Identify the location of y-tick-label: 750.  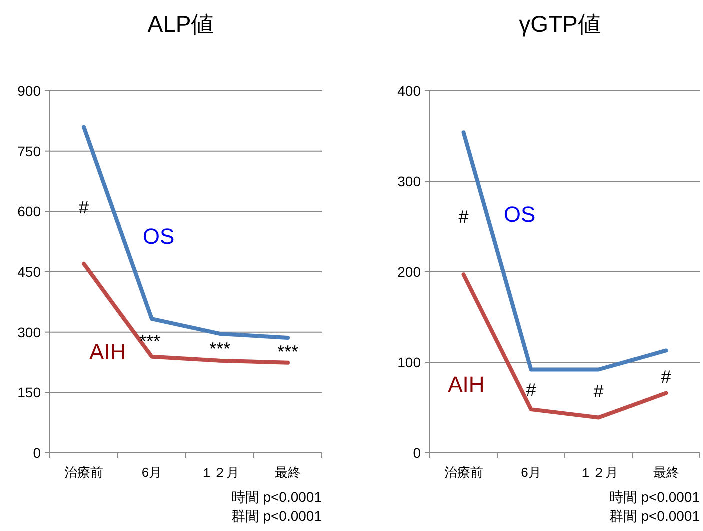
(30, 151).